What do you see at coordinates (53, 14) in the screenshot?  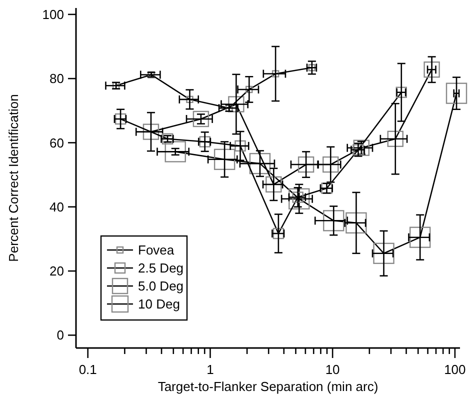 I see `y-tick-label: 100` at bounding box center [53, 14].